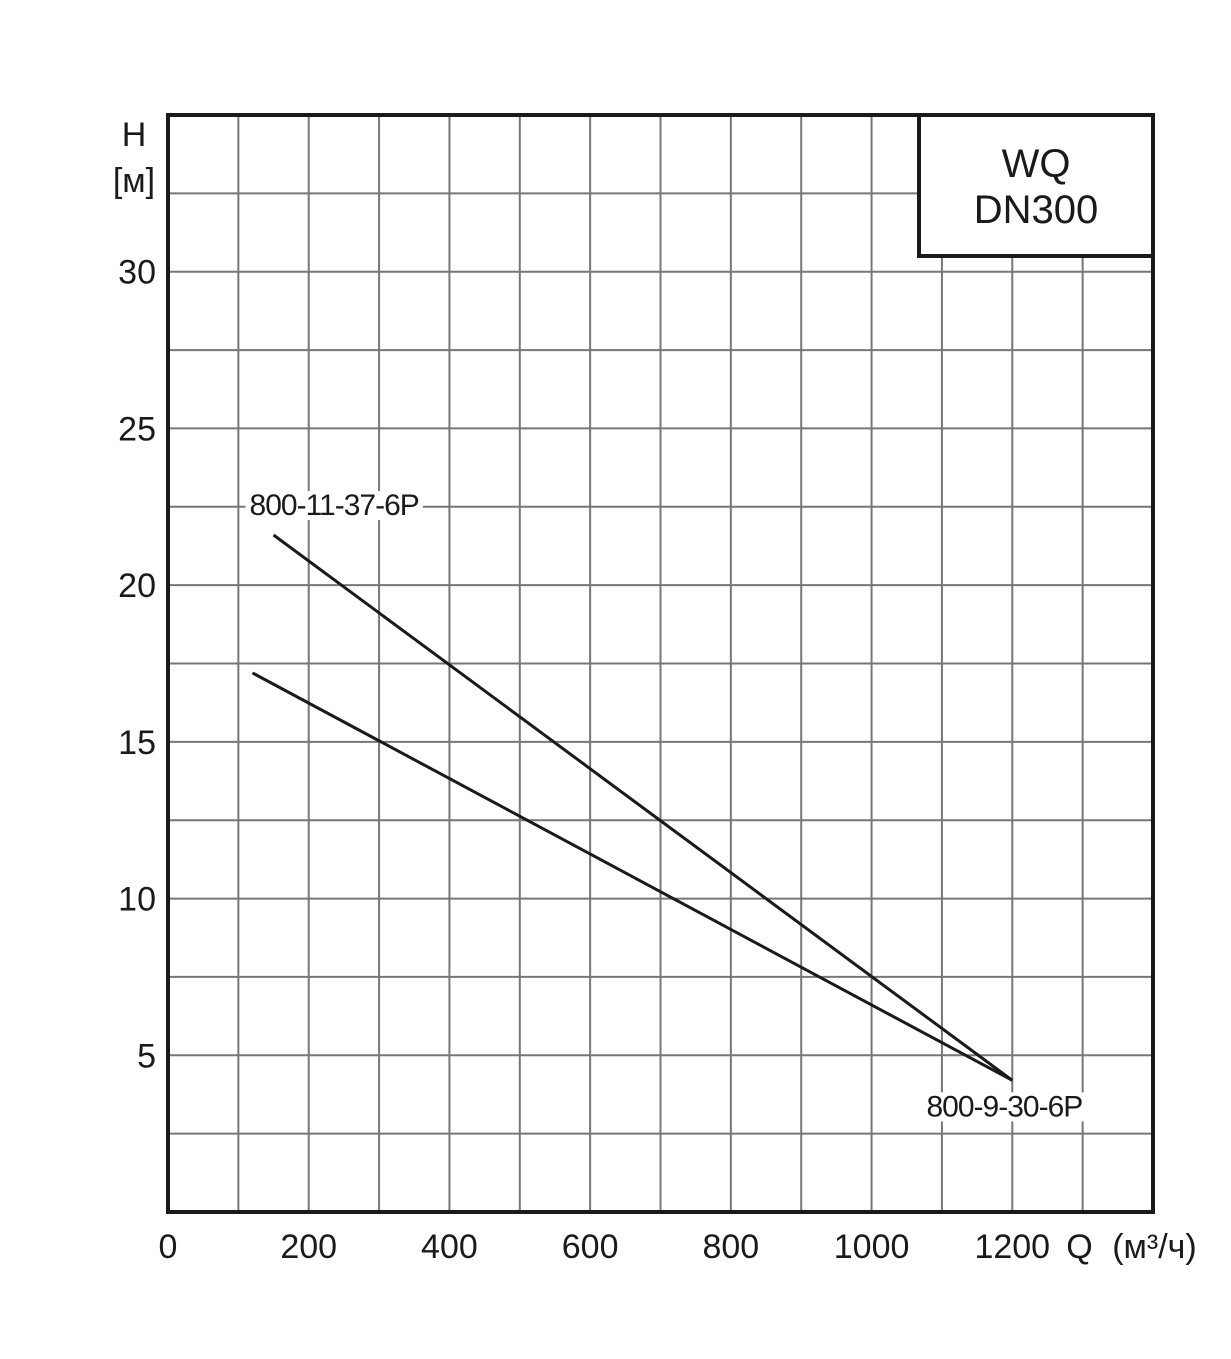  I want to click on x-tick-label: 400, so click(449, 1247).